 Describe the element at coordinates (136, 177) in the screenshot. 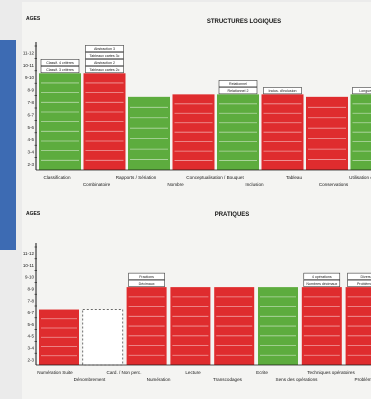

I see `panel-1-x-tick-label: Rapports / Sériation` at that location.